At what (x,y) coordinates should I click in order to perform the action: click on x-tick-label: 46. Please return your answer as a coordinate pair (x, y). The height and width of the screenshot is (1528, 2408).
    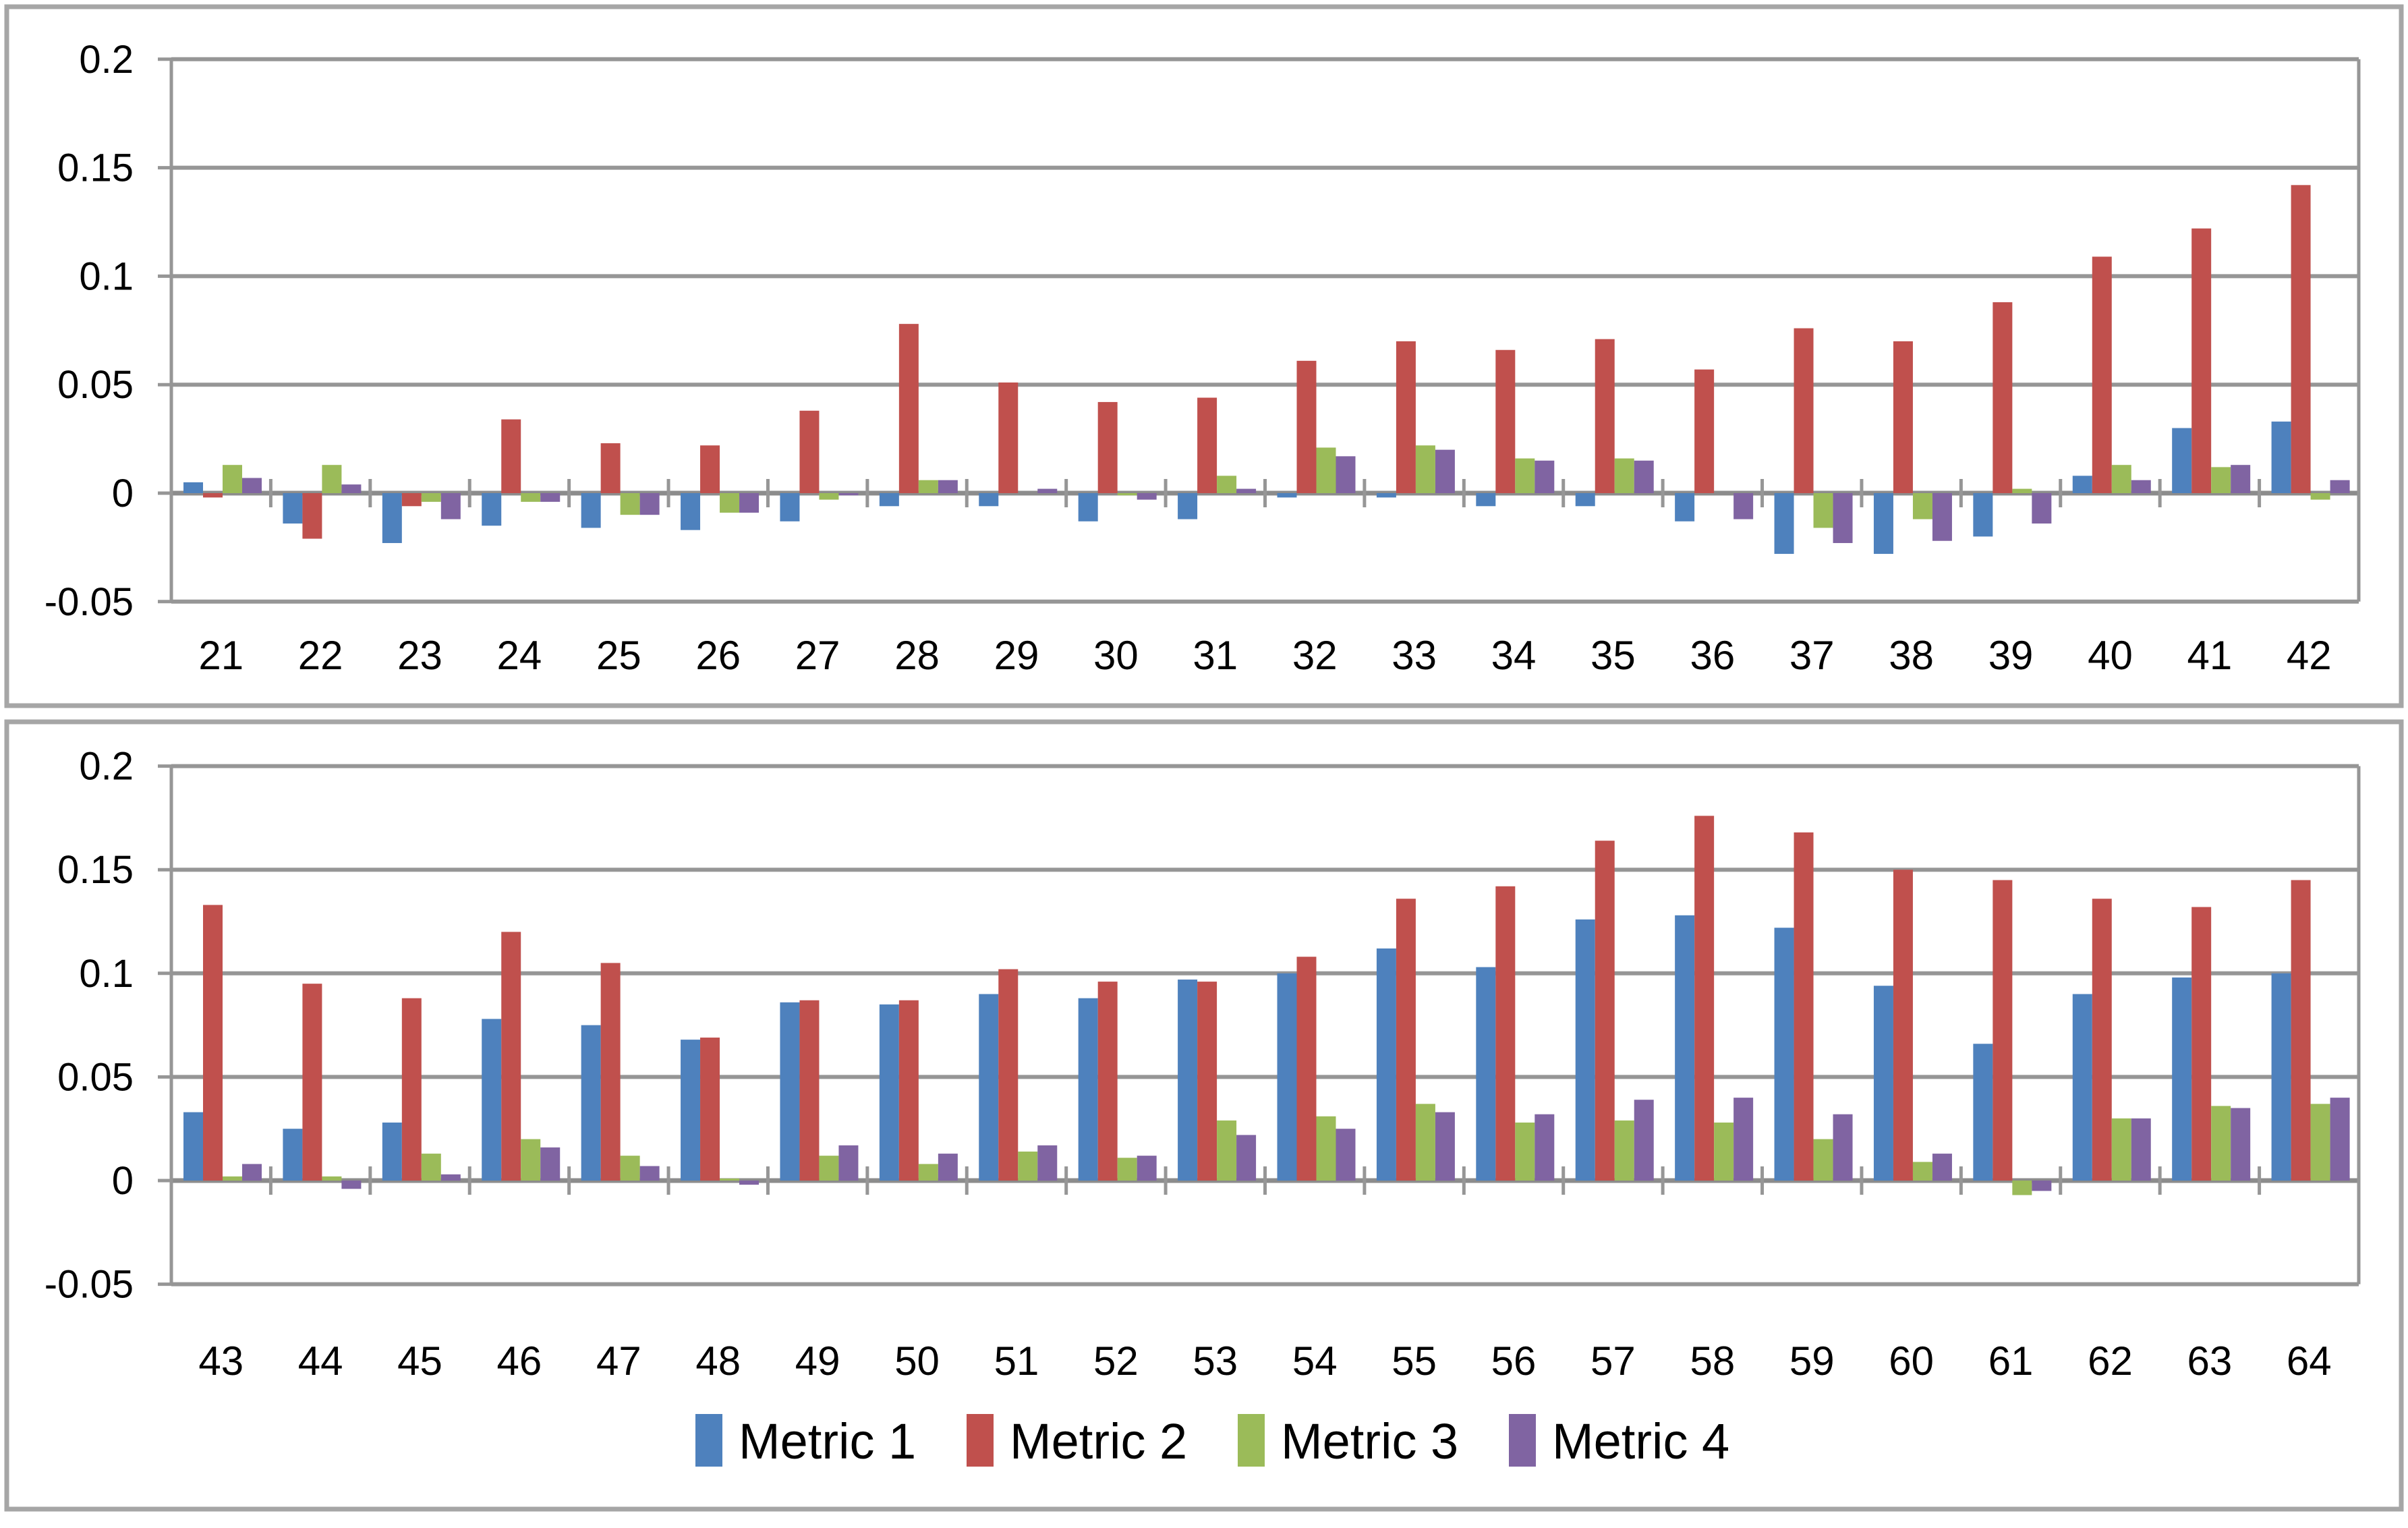
    Looking at the image, I should click on (519, 1361).